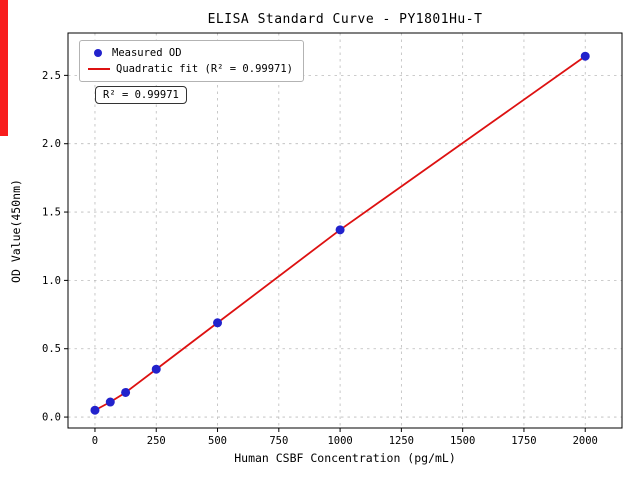  What do you see at coordinates (462, 441) in the screenshot?
I see `svg-text: 1500` at bounding box center [462, 441].